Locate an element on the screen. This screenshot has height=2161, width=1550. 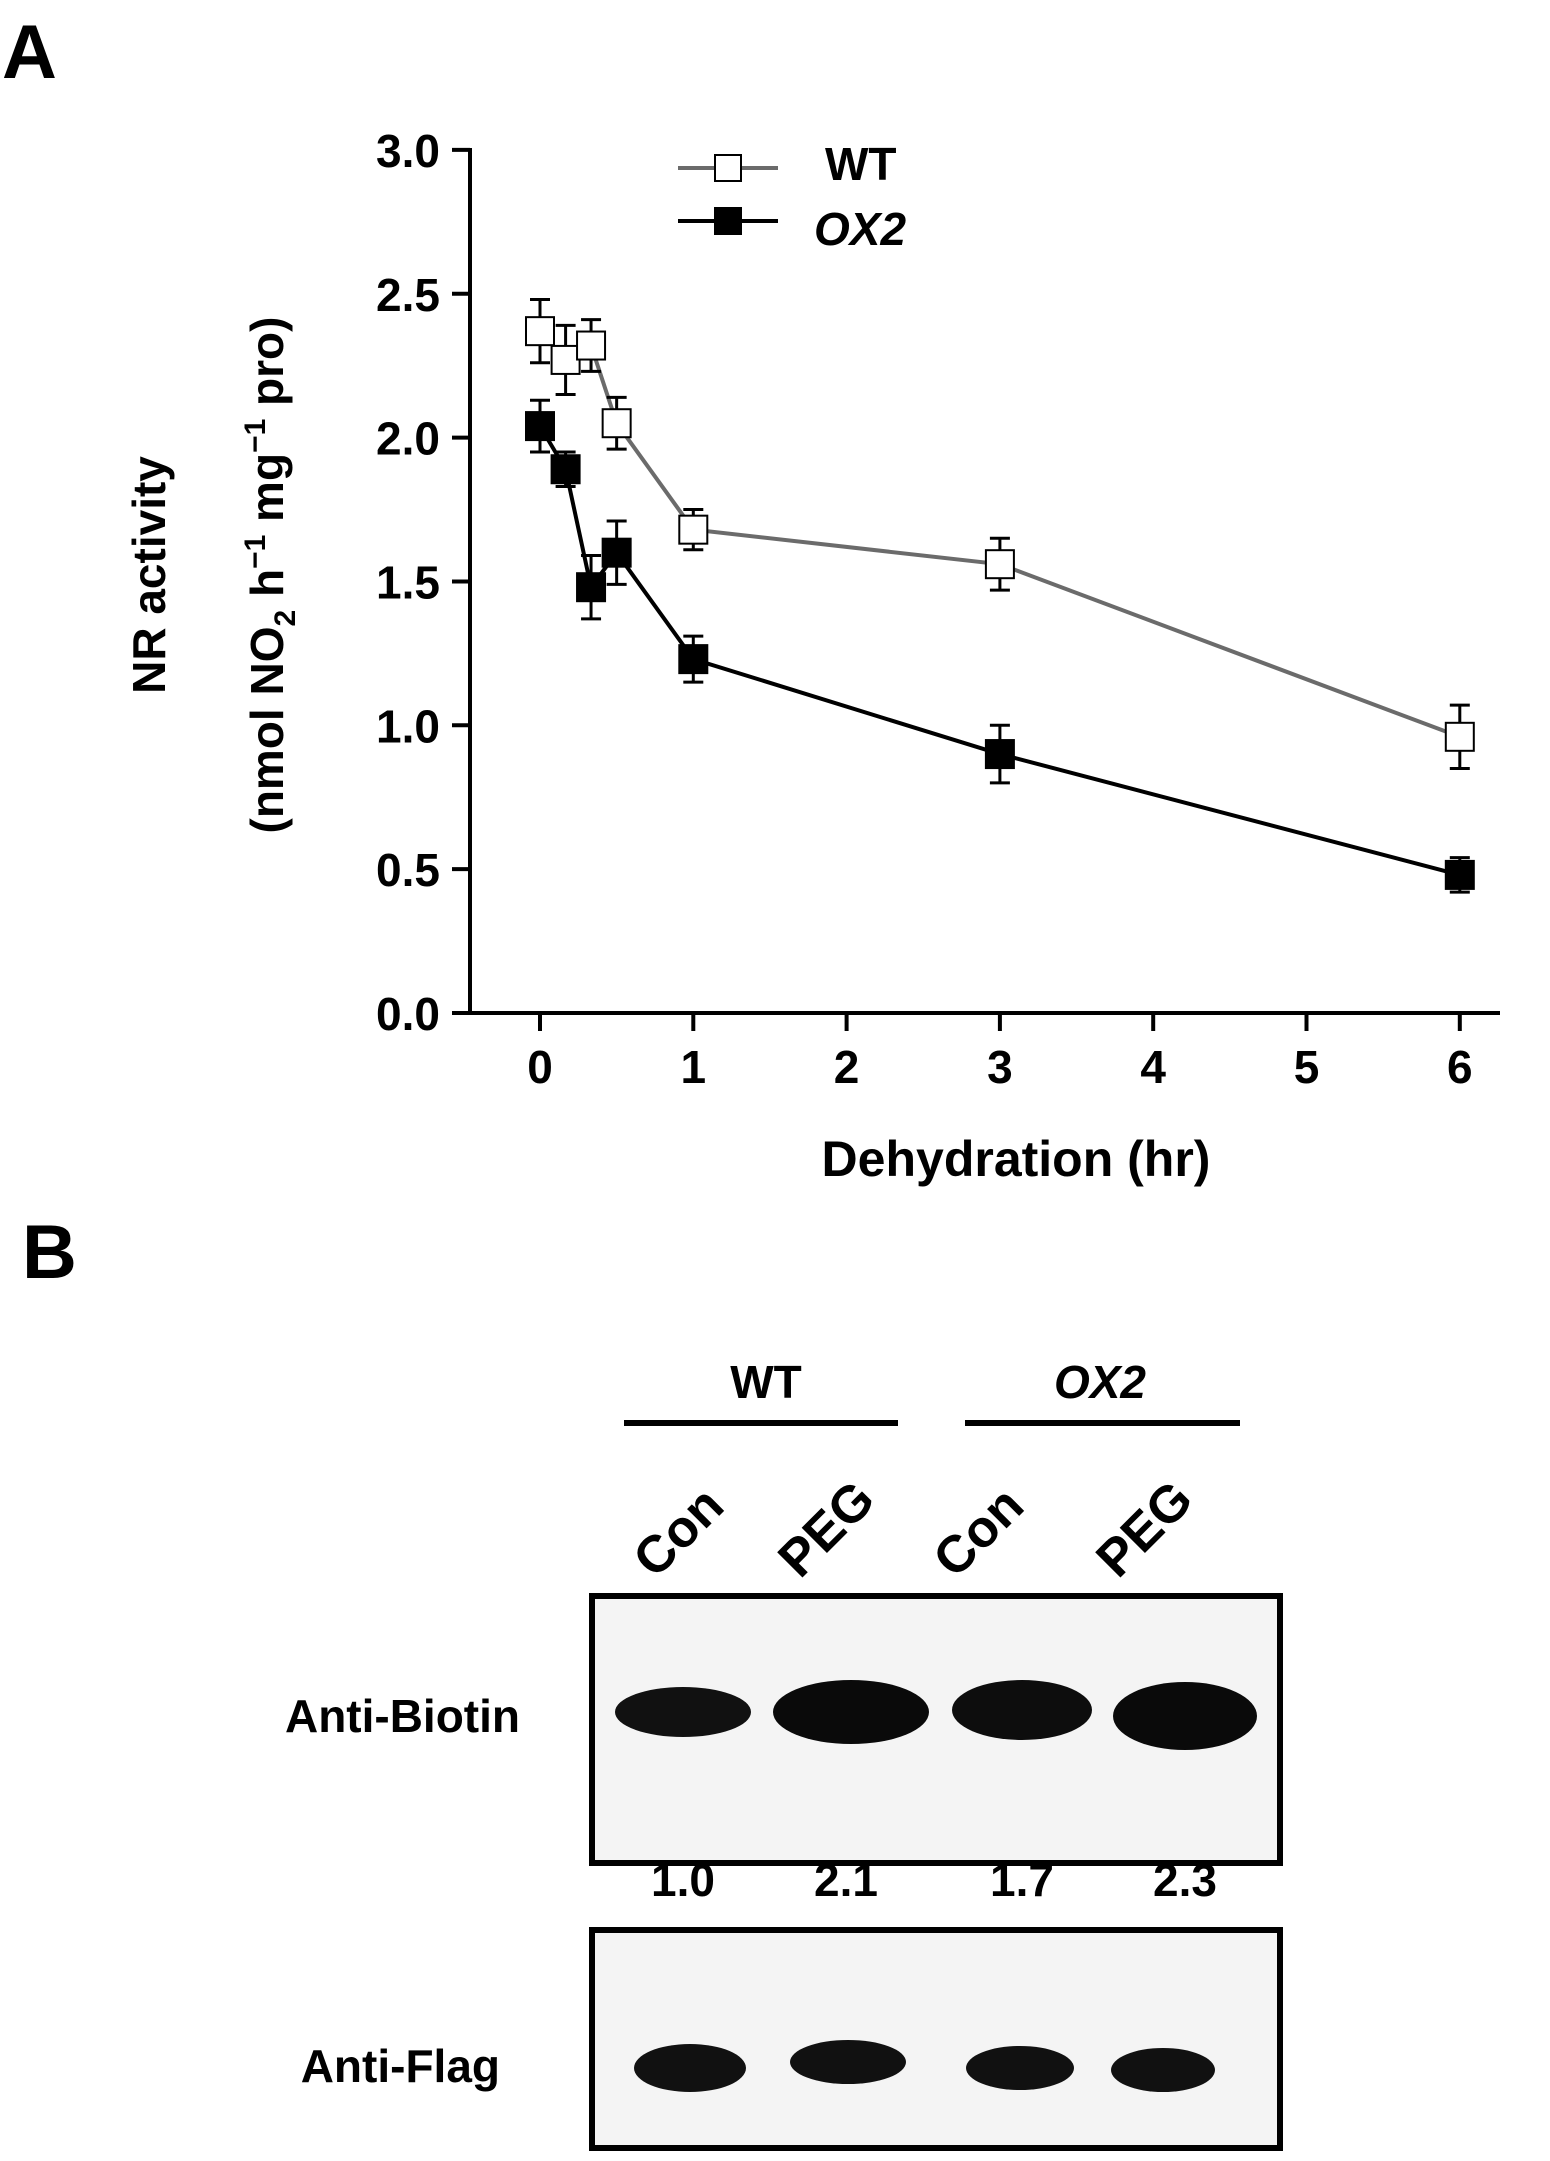
y-axis-title-line1: NR activity is located at coordinates (149, 575).